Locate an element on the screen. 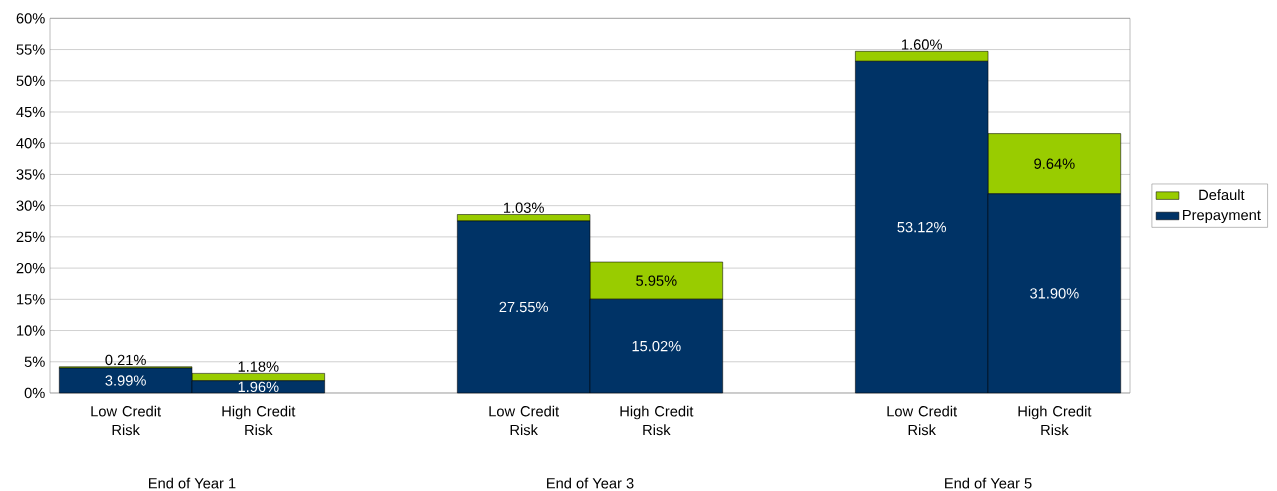 The width and height of the screenshot is (1277, 491). data-label: 0.21% is located at coordinates (125, 360).